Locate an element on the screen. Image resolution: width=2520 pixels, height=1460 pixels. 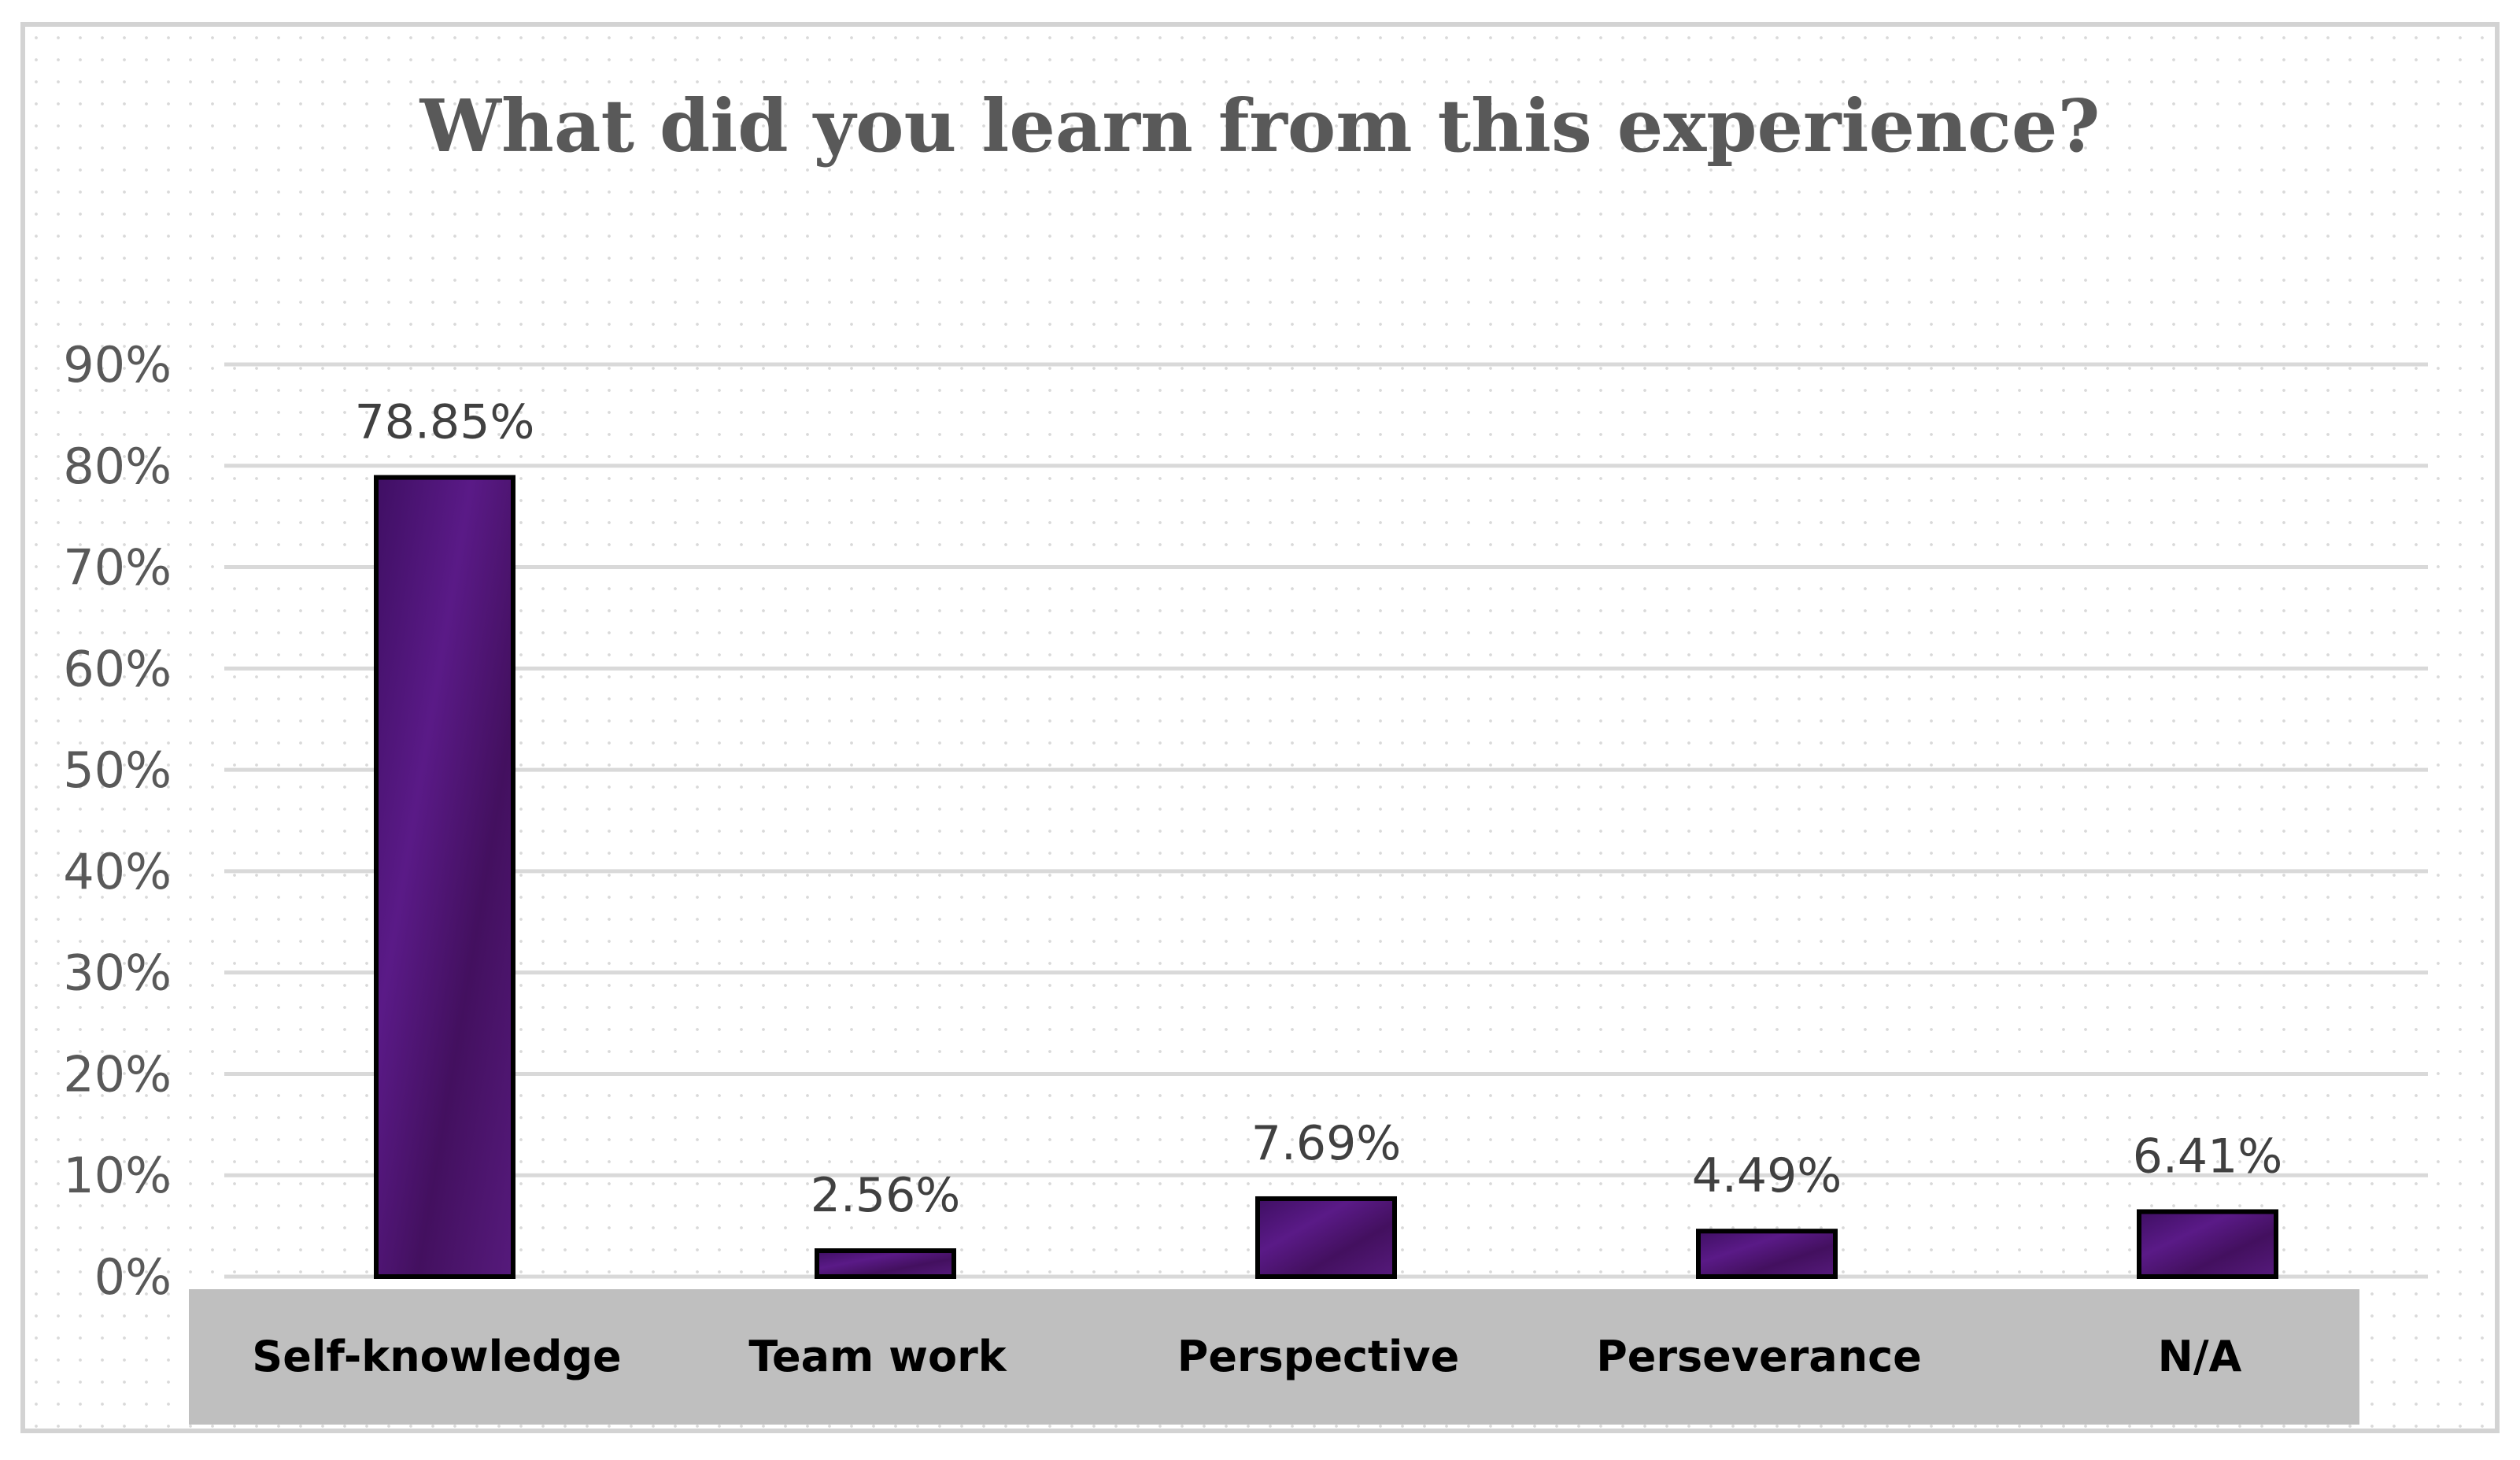
category-label: Perspective is located at coordinates (1318, 1356).